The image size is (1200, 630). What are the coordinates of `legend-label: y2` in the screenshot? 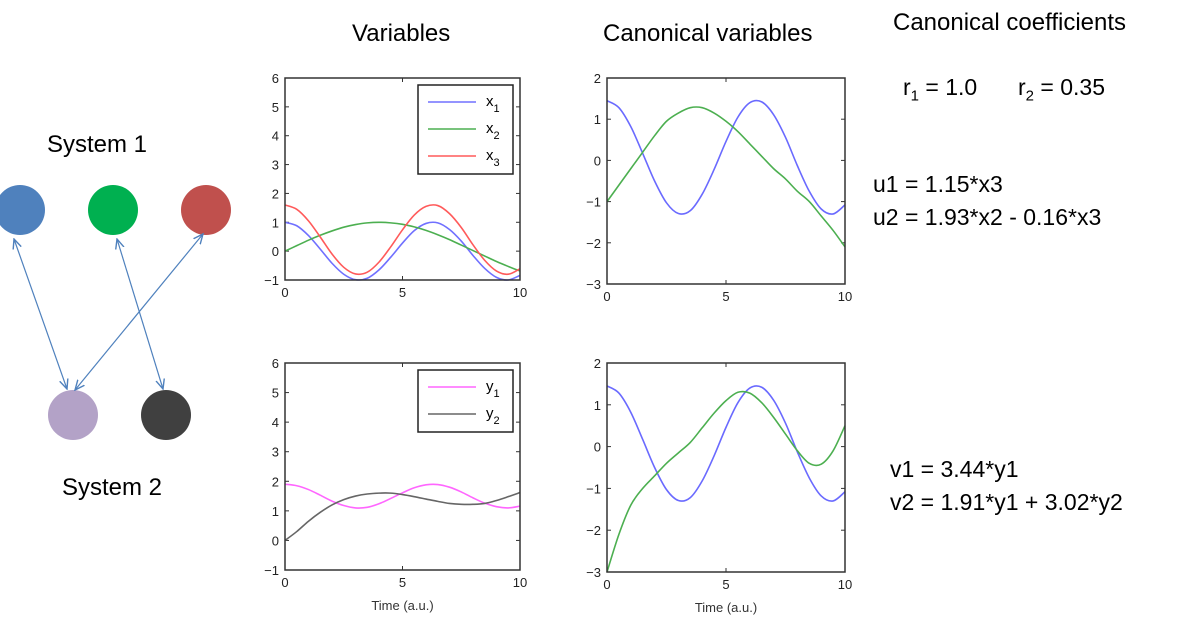 It's located at (493, 416).